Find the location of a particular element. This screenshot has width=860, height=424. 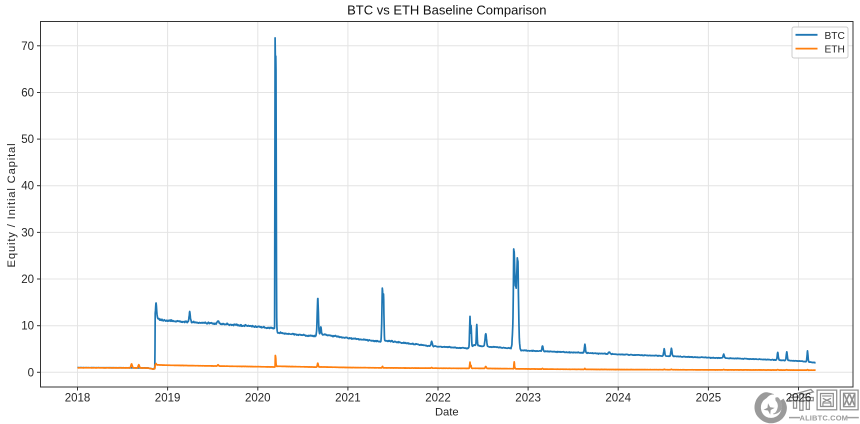

svg-text: 30 is located at coordinates (27, 233).